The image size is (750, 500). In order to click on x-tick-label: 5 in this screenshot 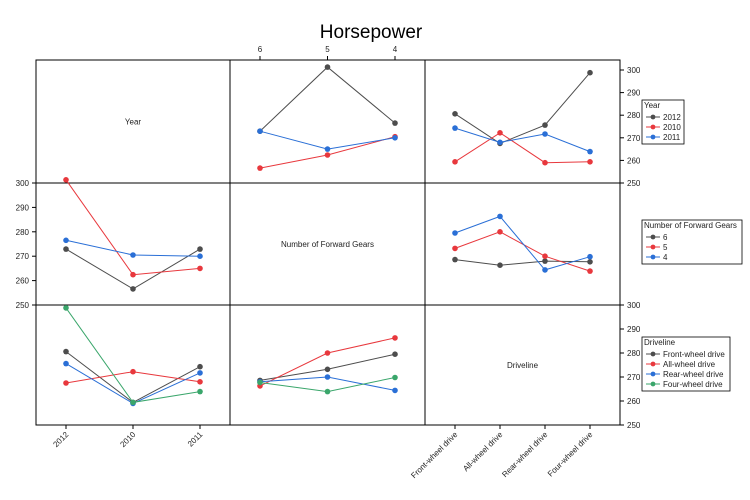, I will do `click(327, 49)`.